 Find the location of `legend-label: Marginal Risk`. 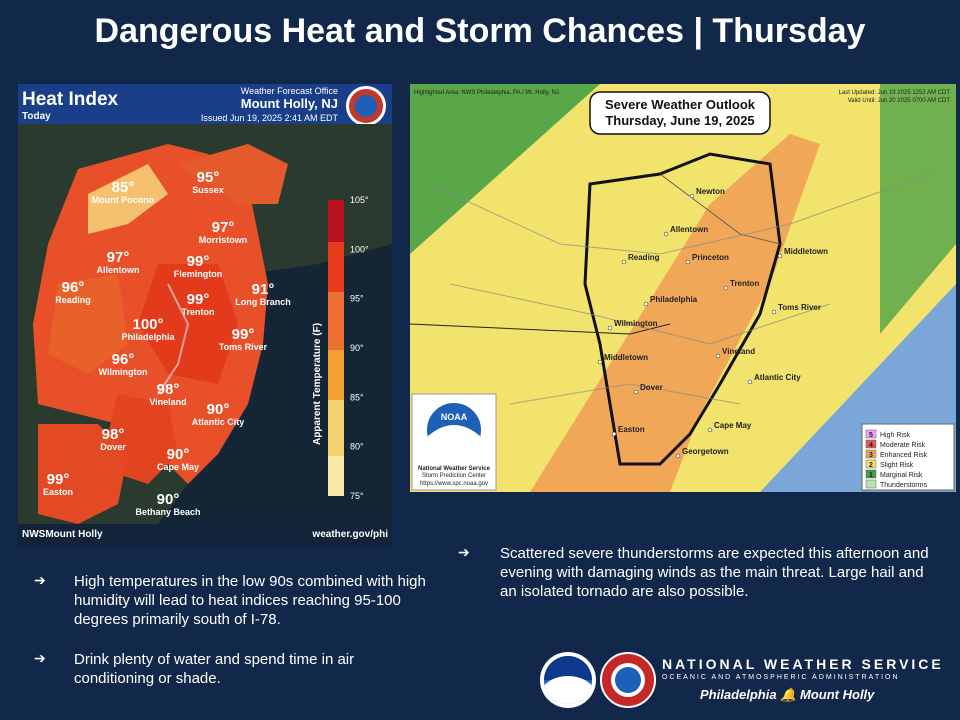

legend-label: Marginal Risk is located at coordinates (901, 475).